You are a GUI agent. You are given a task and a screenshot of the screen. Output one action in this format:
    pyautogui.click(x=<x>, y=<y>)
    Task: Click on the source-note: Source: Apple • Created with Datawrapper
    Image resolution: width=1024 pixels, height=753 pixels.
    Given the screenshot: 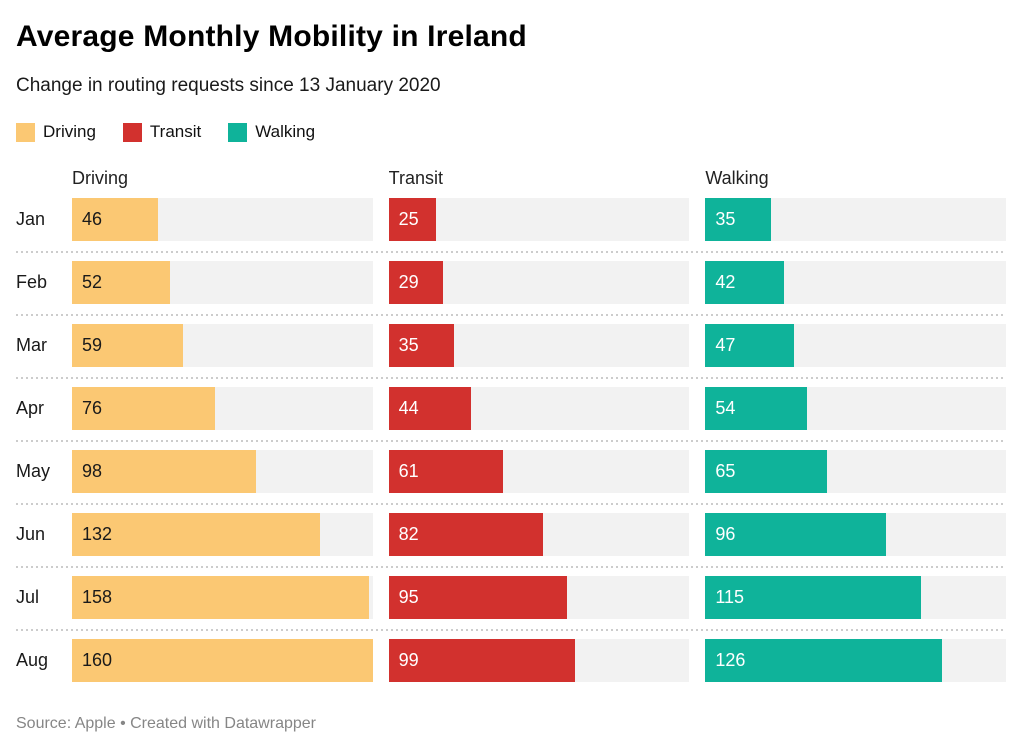 What is the action you would take?
    pyautogui.click(x=166, y=723)
    